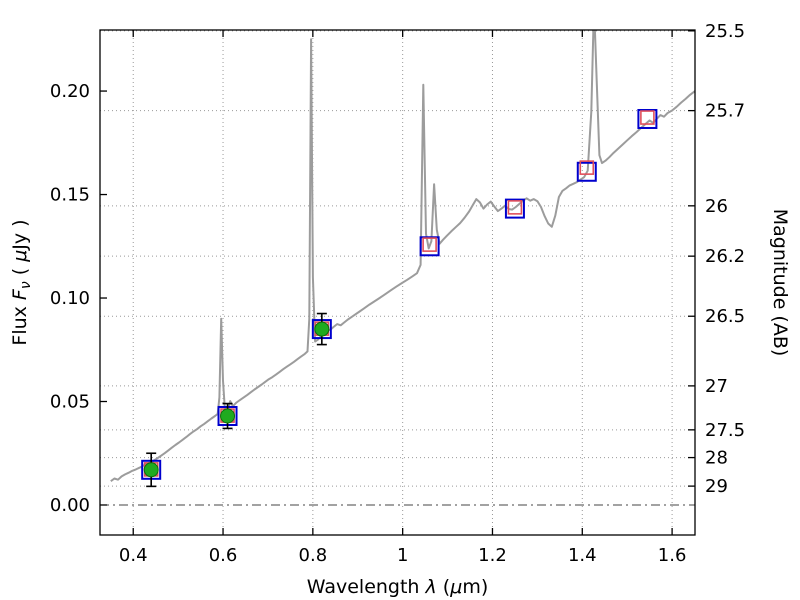 This screenshot has height=600, width=800. I want to click on magnitude-tick-label: 27, so click(716, 386).